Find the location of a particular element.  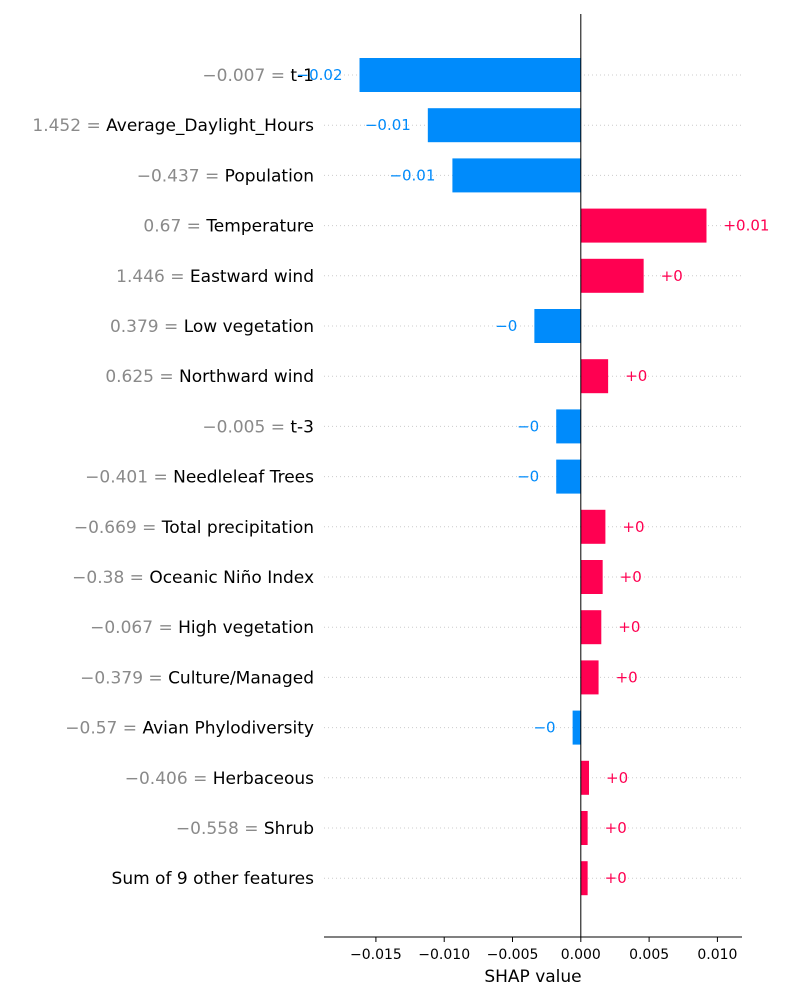

feature-label: 1.446 = Eastward wind is located at coordinates (215, 277).